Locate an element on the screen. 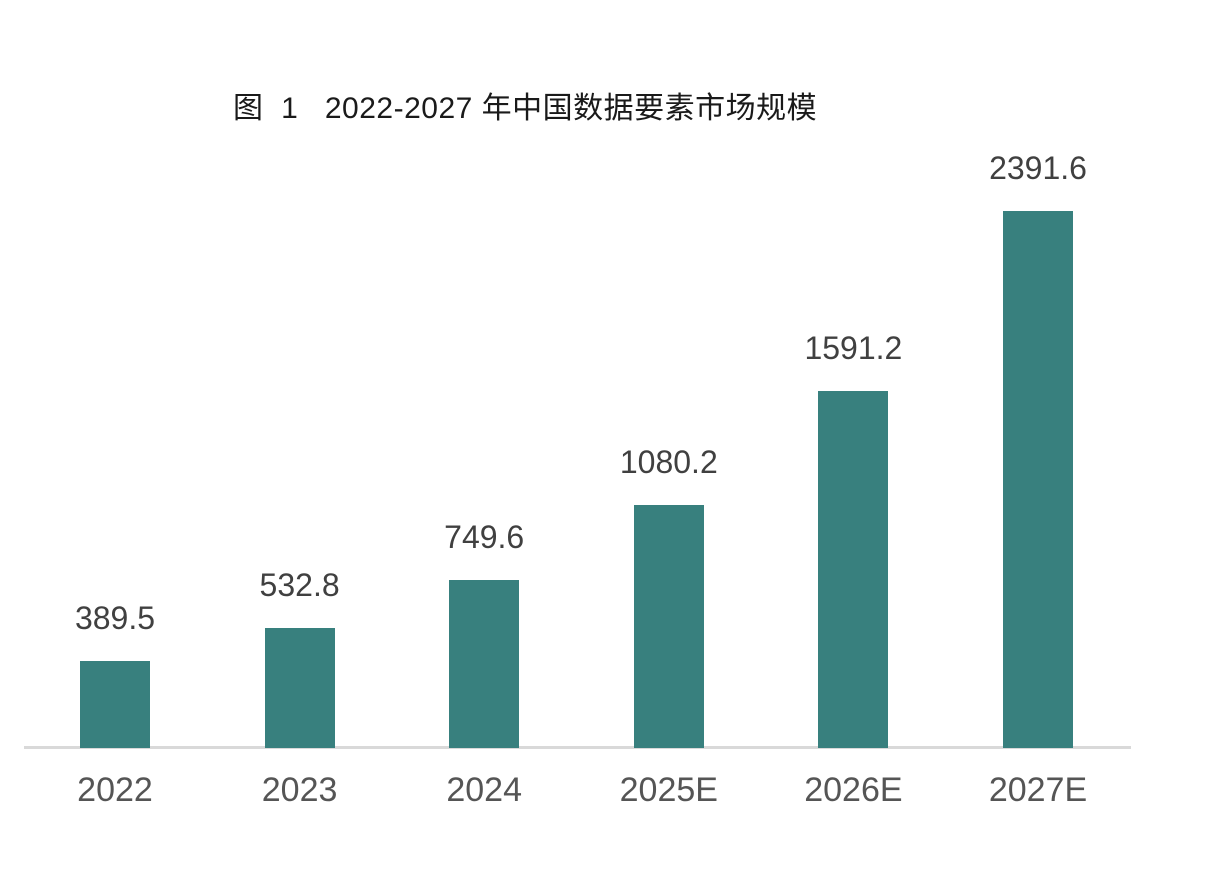 The height and width of the screenshot is (882, 1206). x-axis-label-2027E: 2027E is located at coordinates (1038, 790).